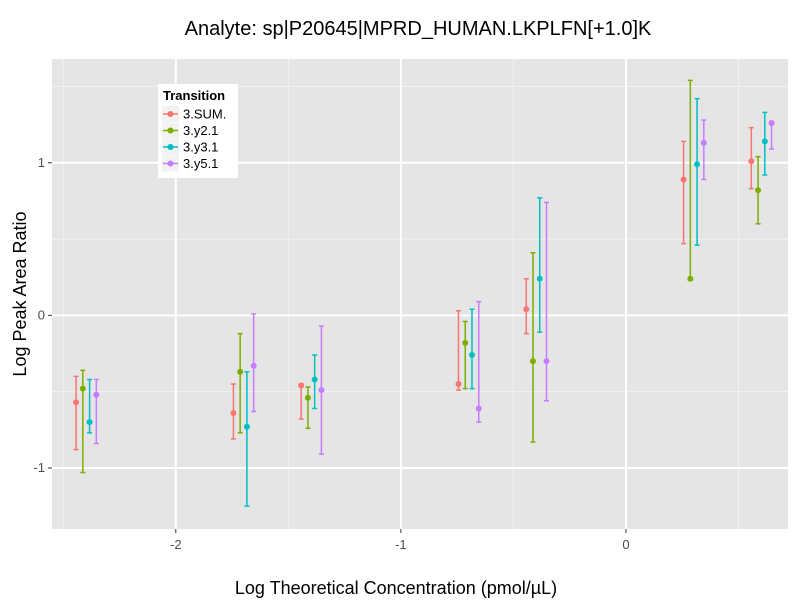 The image size is (800, 600). What do you see at coordinates (200, 163) in the screenshot?
I see `legend-label: 3.y5.1` at bounding box center [200, 163].